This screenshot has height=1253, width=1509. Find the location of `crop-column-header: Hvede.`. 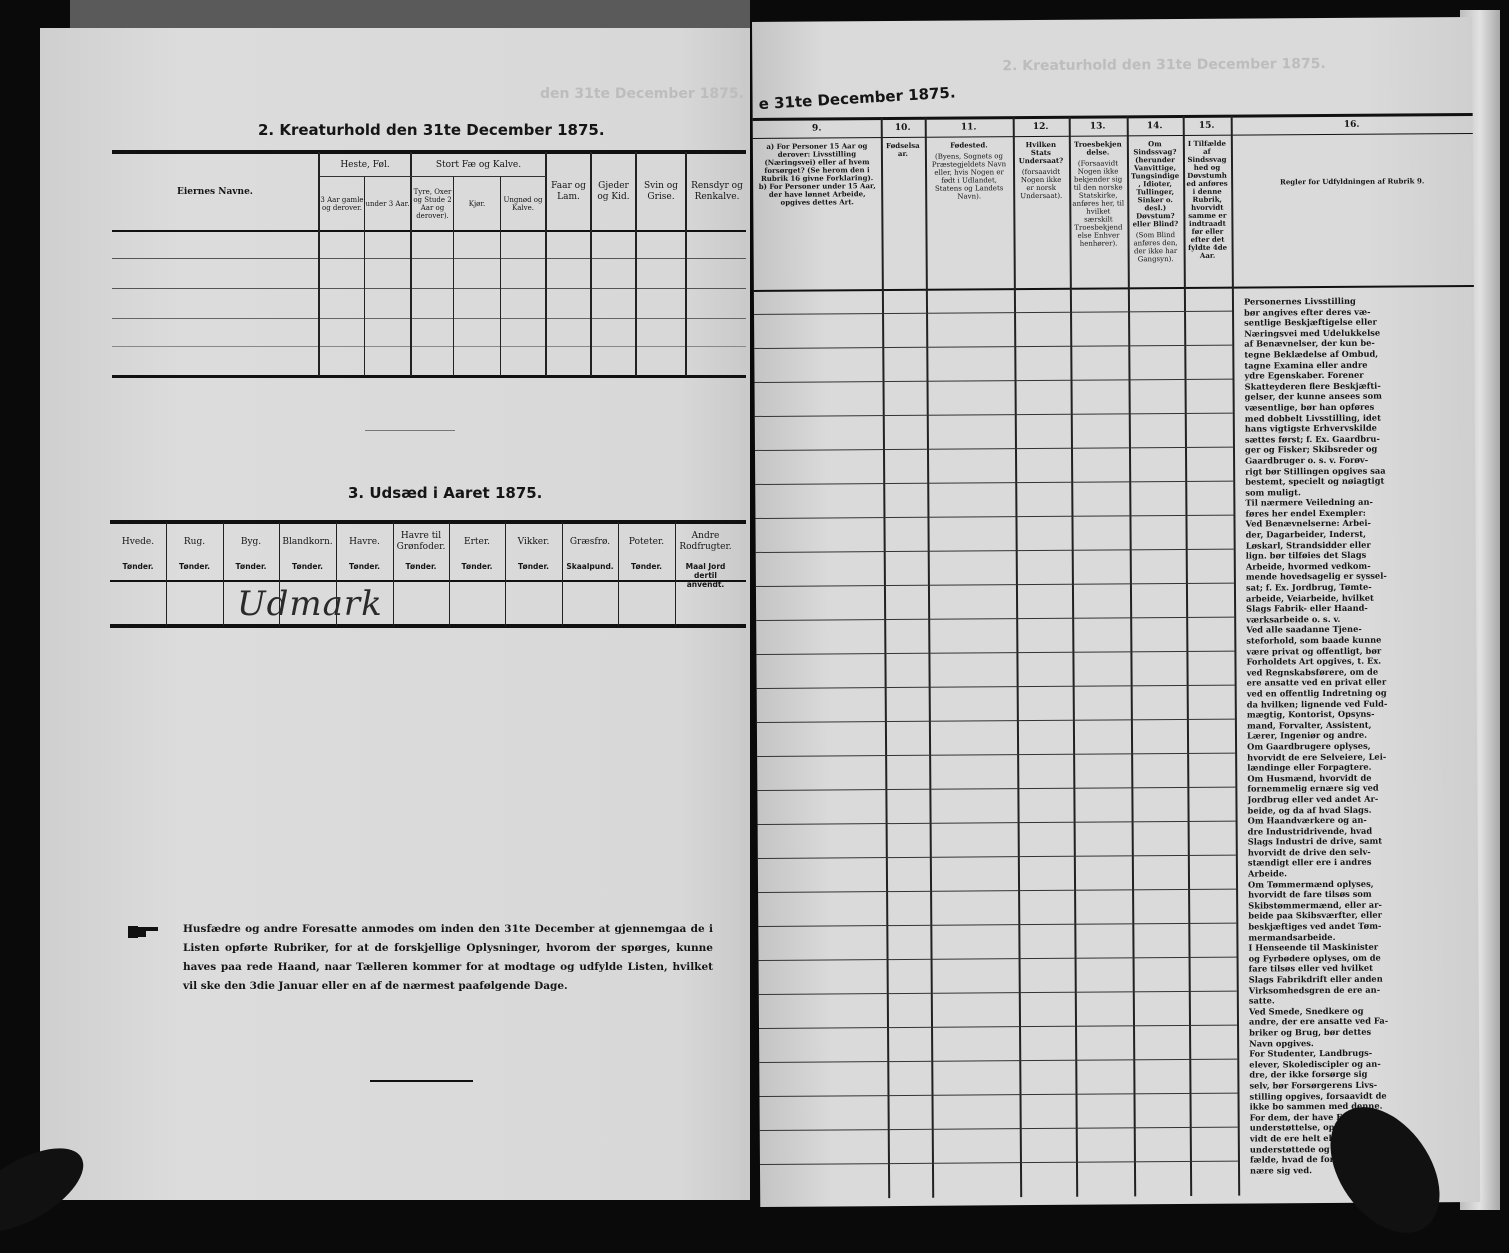

crop-column-header: Hvede. is located at coordinates (138, 541).